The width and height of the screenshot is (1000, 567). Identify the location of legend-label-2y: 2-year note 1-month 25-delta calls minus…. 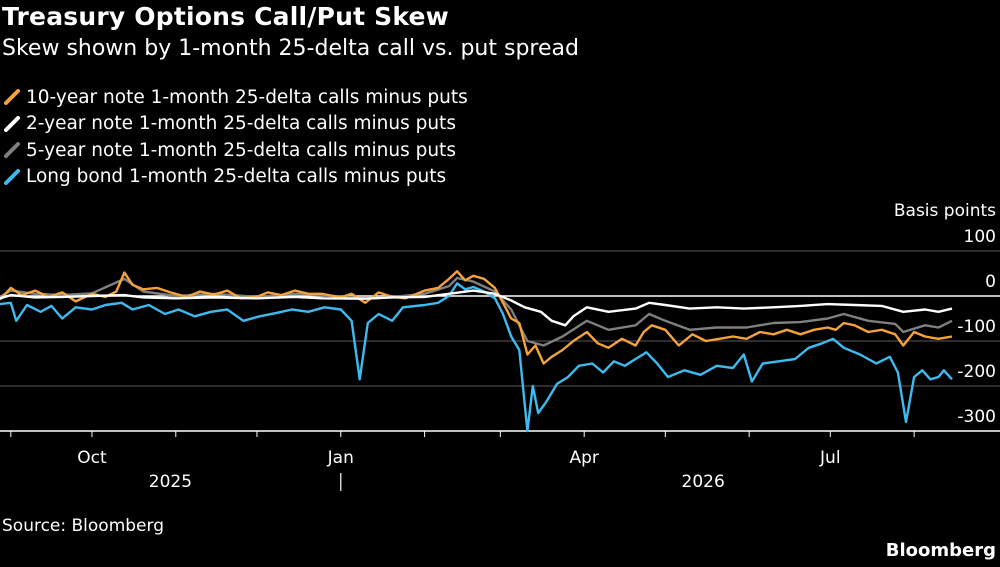
(241, 124).